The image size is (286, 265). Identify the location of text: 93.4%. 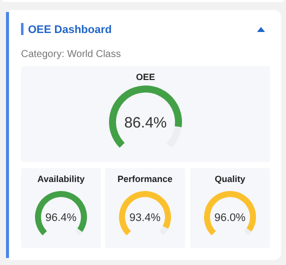
(145, 218).